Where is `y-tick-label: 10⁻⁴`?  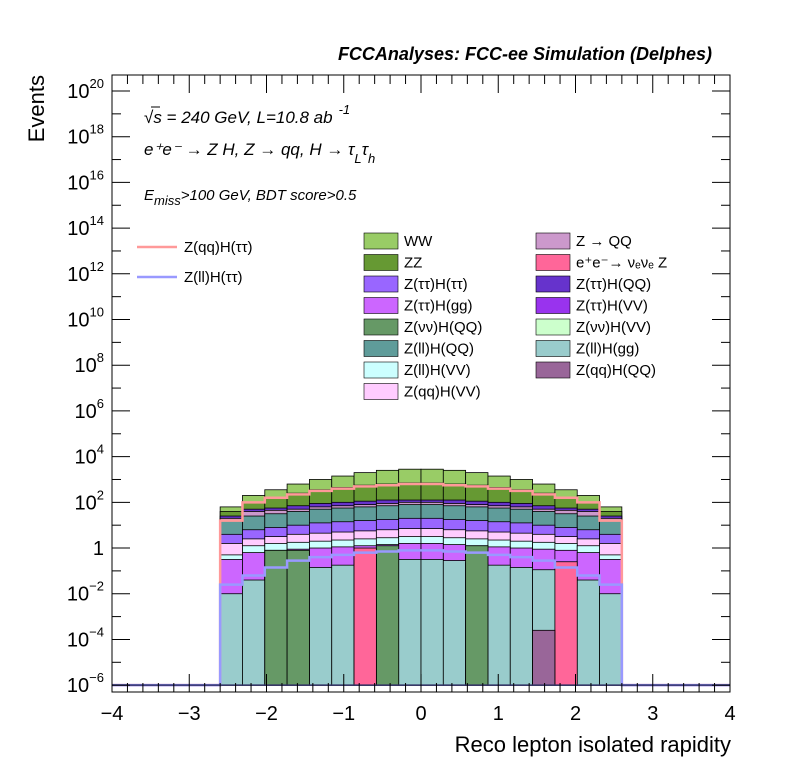
y-tick-label: 10⁻⁴ is located at coordinates (85, 637).